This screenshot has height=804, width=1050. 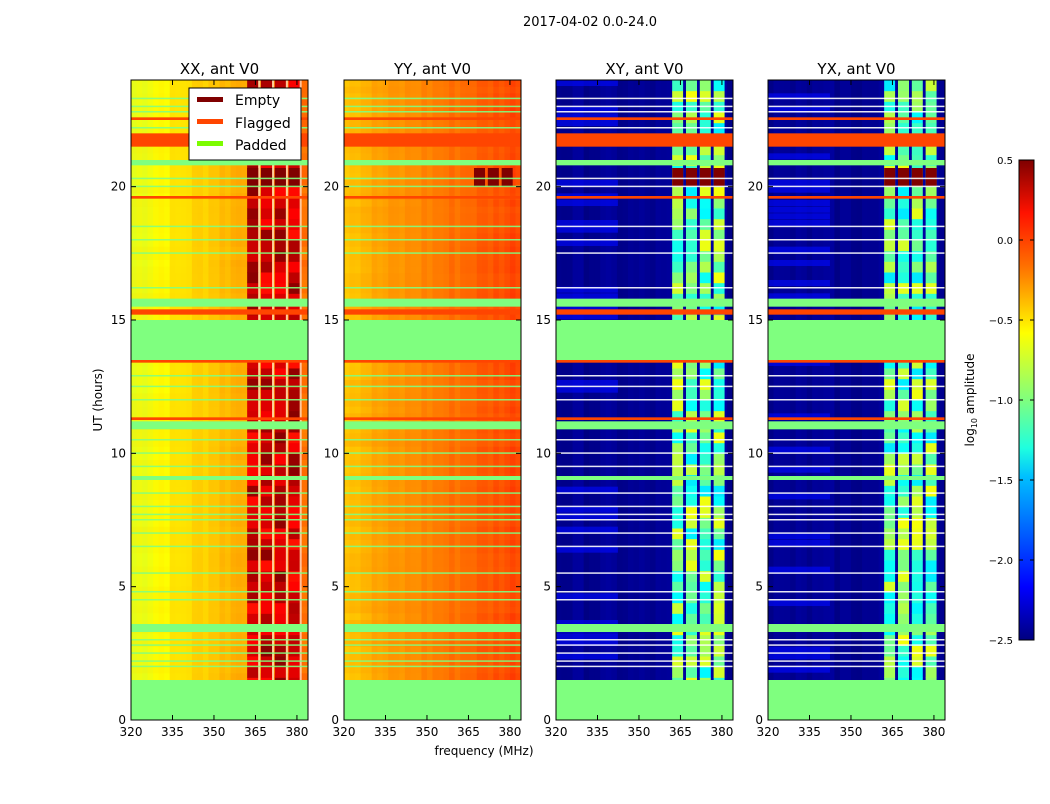 What do you see at coordinates (970, 437) in the screenshot?
I see `colorbar-label-main: log` at bounding box center [970, 437].